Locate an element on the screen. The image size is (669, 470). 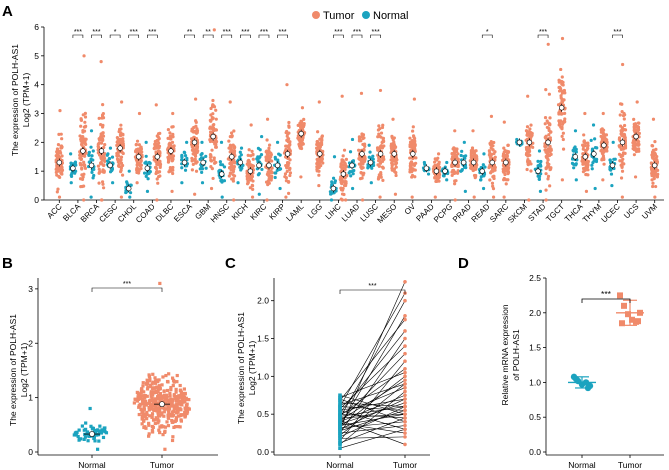
a-x-tick-label: BLCA is located at coordinates (72, 213).